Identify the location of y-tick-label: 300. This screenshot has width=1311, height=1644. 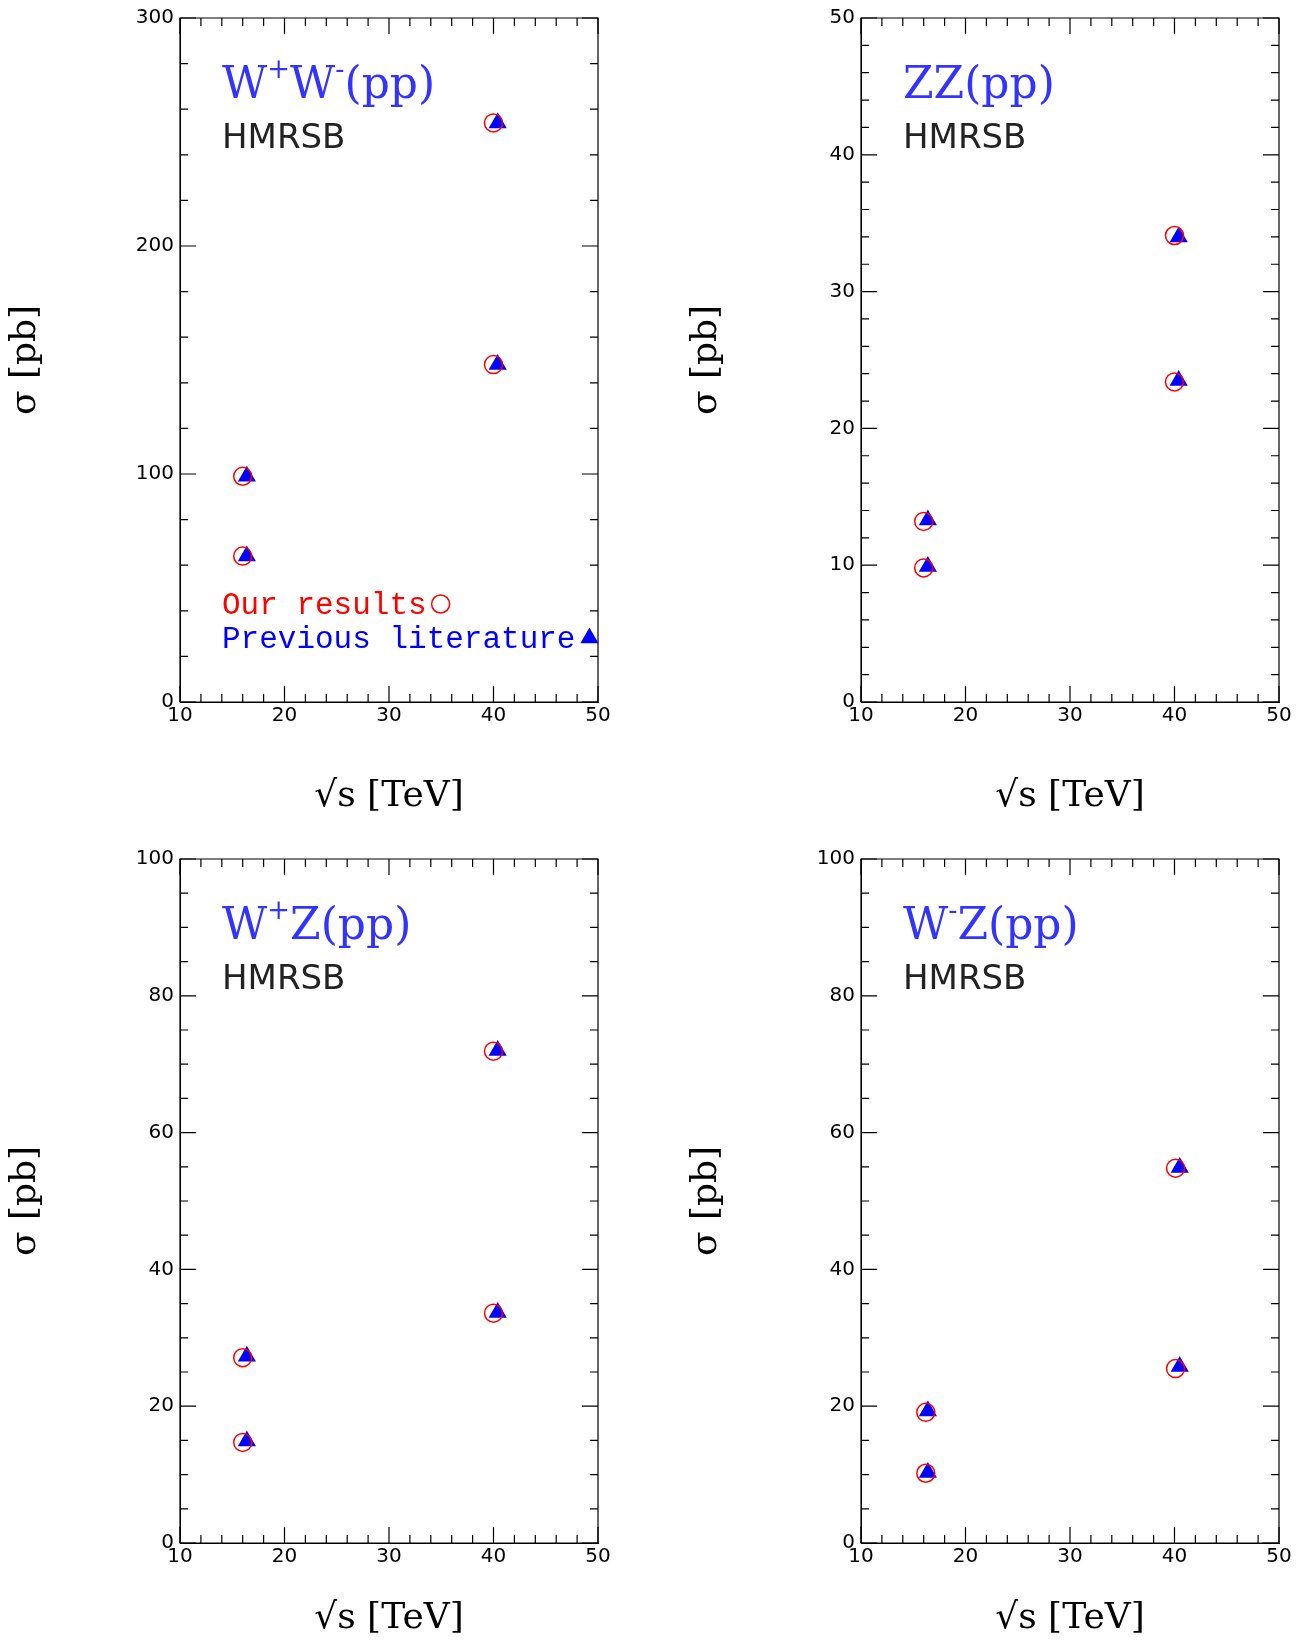
(154, 16).